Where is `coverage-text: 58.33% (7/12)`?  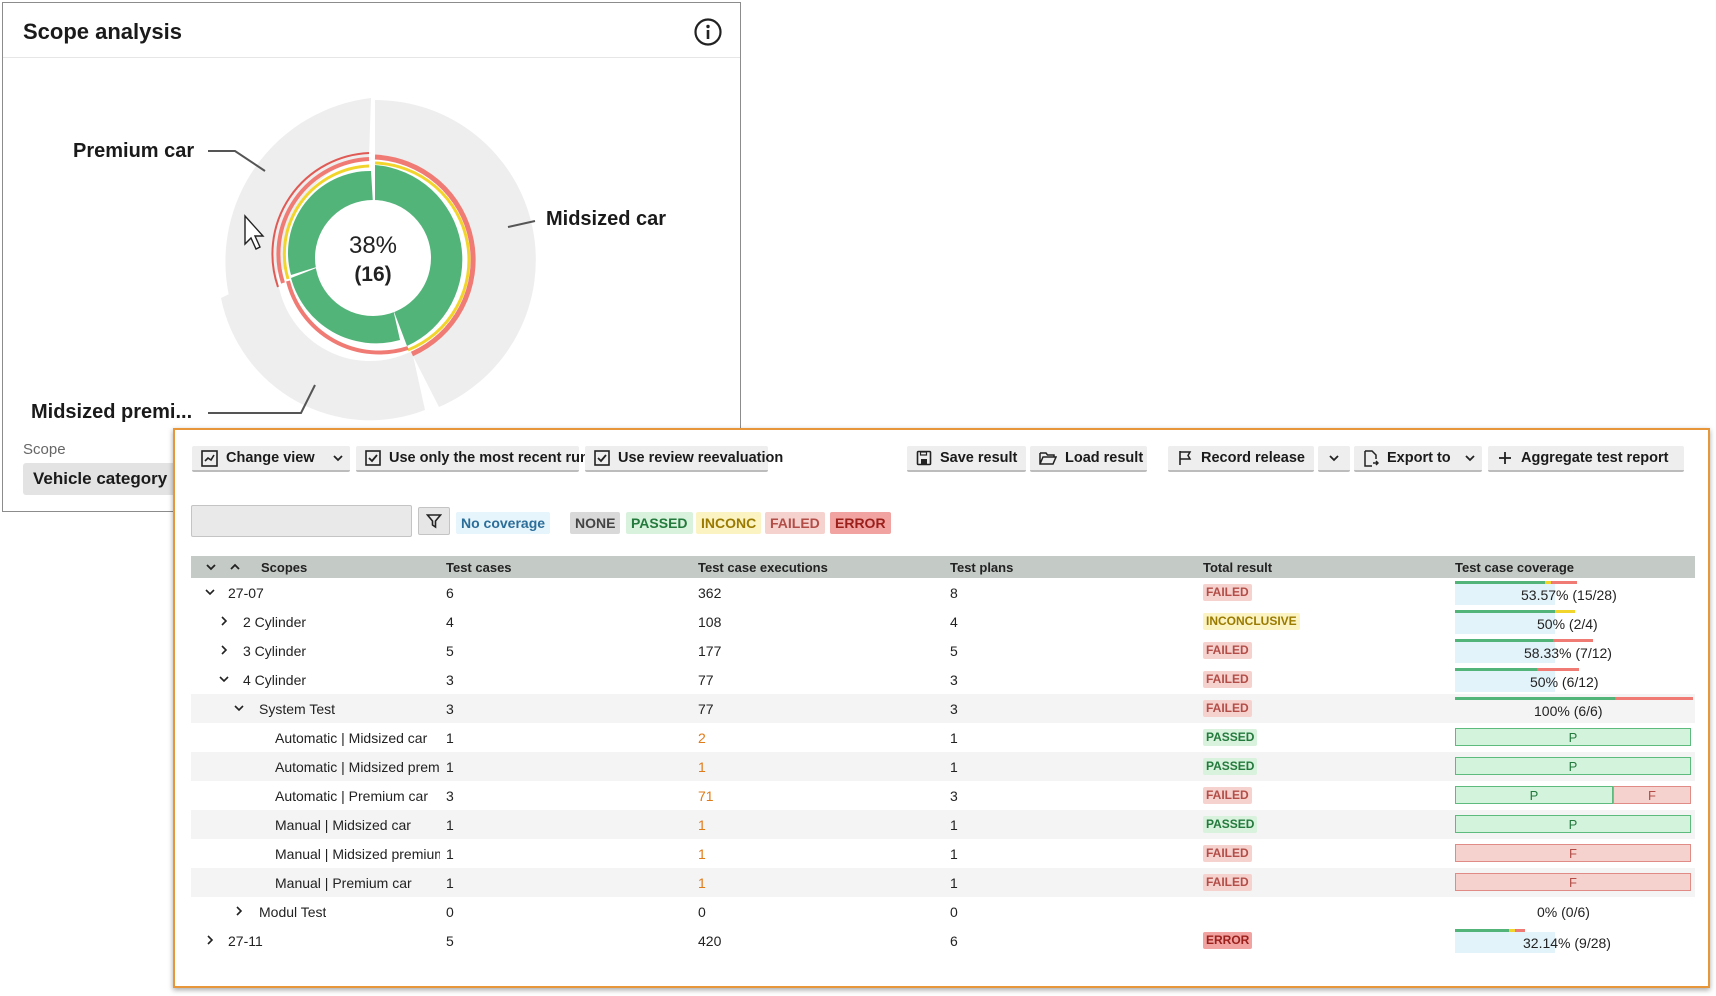 coverage-text: 58.33% (7/12) is located at coordinates (1568, 653).